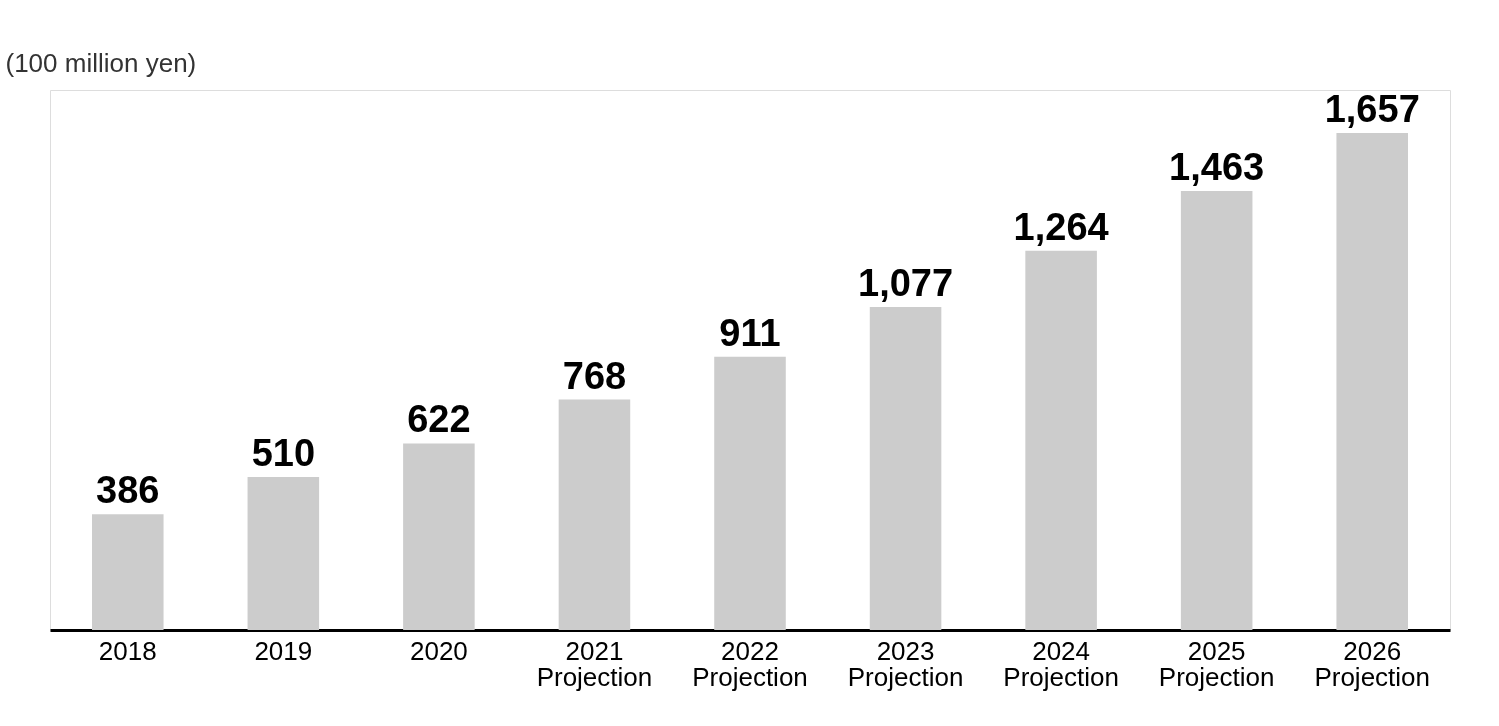 Image resolution: width=1499 pixels, height=726 pixels. I want to click on x-tick-label: 2018, so click(127, 650).